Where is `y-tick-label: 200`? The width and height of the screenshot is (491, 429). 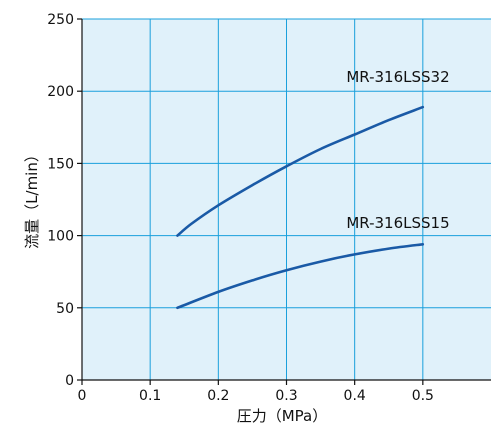
y-tick-label: 200 is located at coordinates (60, 92).